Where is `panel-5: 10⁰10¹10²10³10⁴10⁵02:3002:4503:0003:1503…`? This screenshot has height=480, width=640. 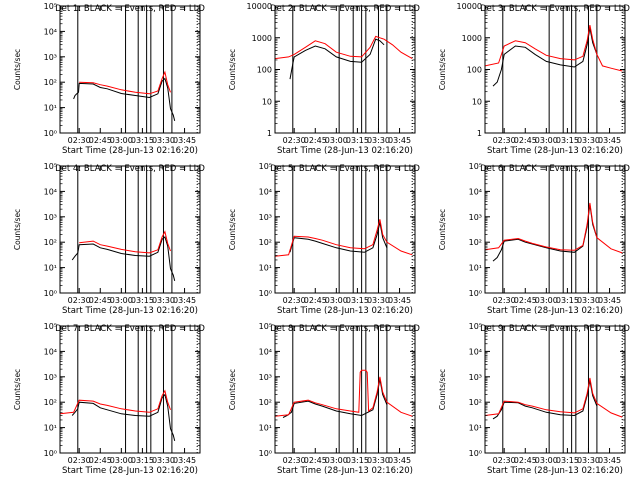
panel-5: 10⁰10¹10²10³10⁴10⁵02:3002:4503:0003:1503… is located at coordinates (324, 239).